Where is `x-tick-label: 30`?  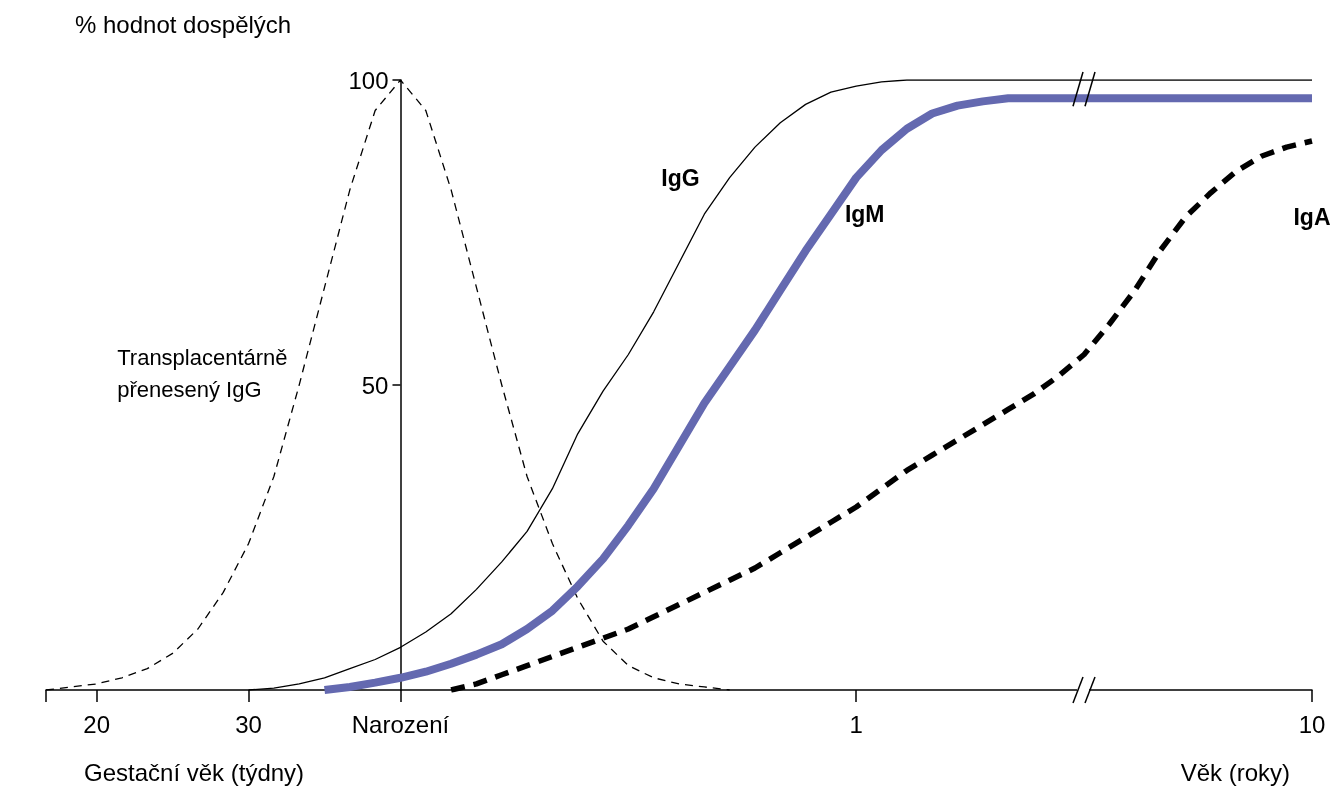 x-tick-label: 30 is located at coordinates (248, 724).